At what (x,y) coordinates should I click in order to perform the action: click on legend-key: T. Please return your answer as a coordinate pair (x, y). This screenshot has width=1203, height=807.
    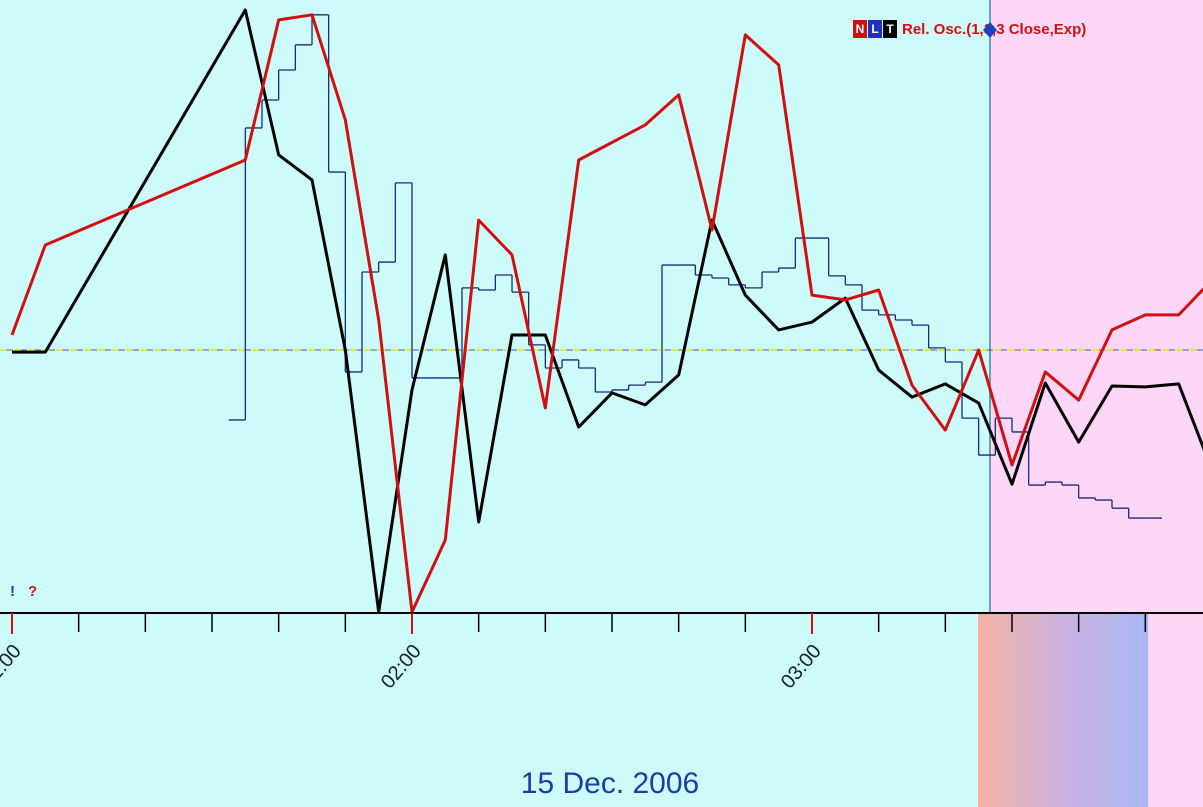
    Looking at the image, I should click on (890, 29).